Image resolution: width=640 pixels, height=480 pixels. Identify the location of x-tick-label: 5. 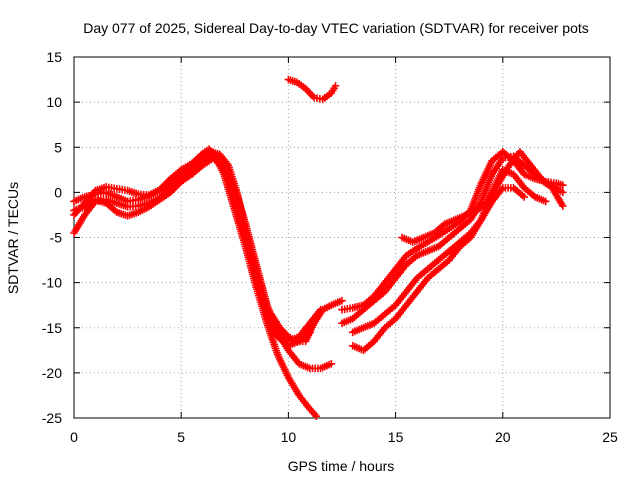
(181, 437).